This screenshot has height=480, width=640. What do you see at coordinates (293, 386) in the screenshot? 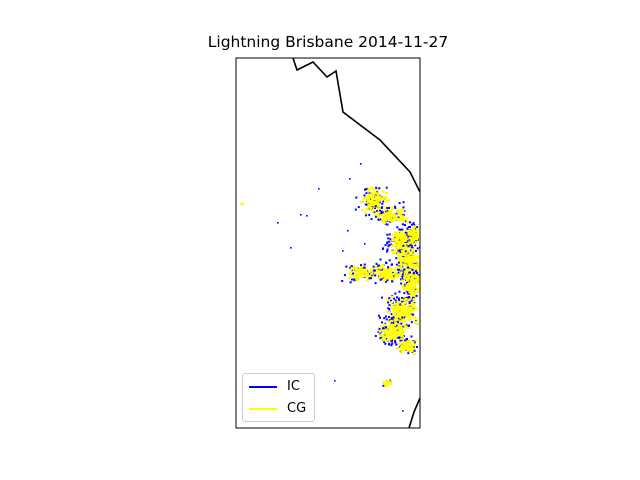
I see `legend-label-ic: IC` at bounding box center [293, 386].